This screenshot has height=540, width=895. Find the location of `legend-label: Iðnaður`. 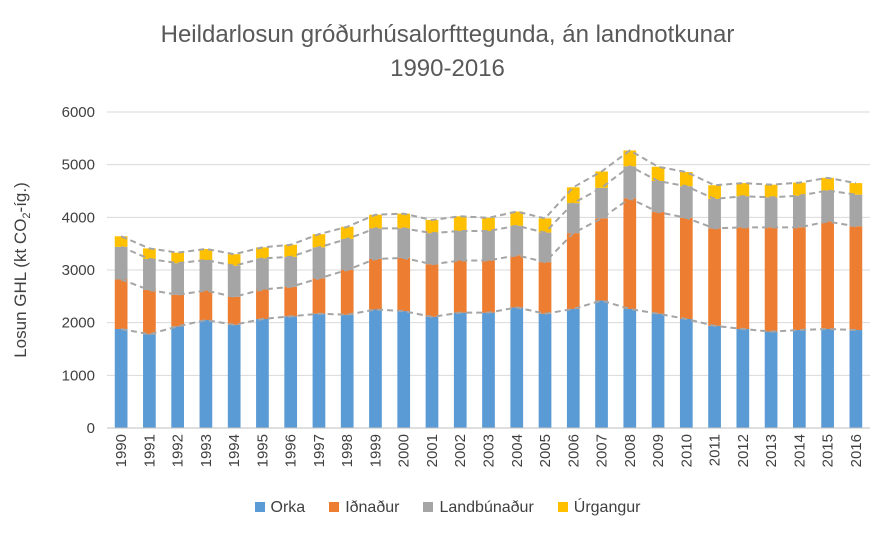

legend-label: Iðnaður is located at coordinates (372, 507).